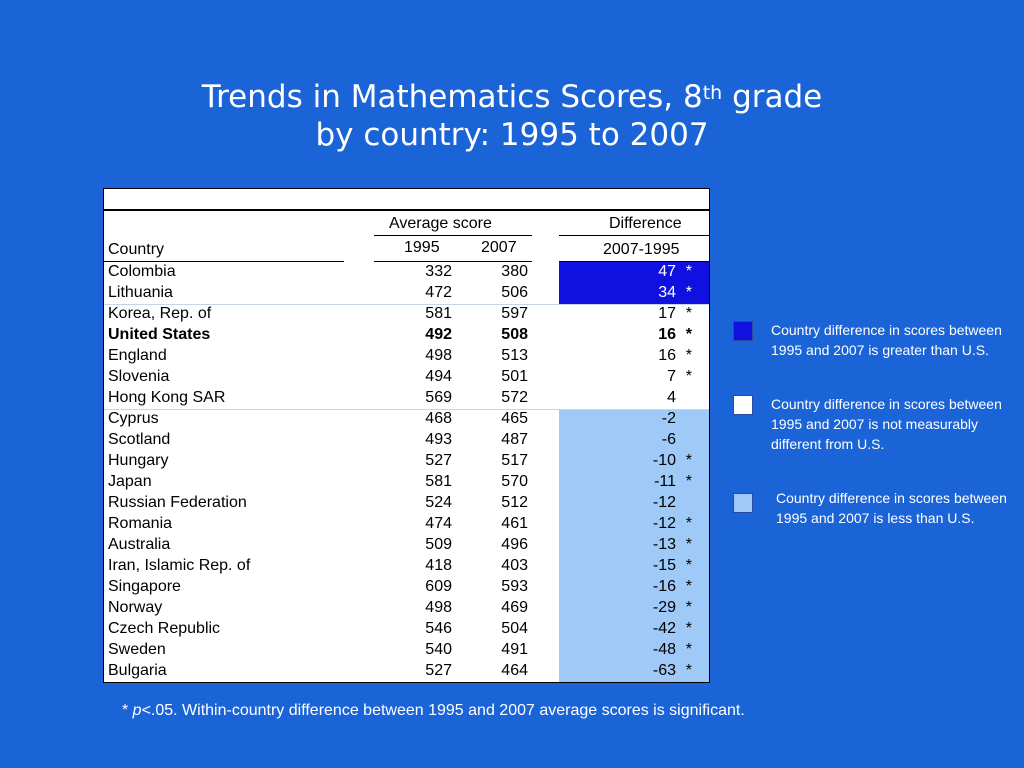 This screenshot has width=1024, height=768. What do you see at coordinates (127, 710) in the screenshot?
I see `footnote-star: *` at bounding box center [127, 710].